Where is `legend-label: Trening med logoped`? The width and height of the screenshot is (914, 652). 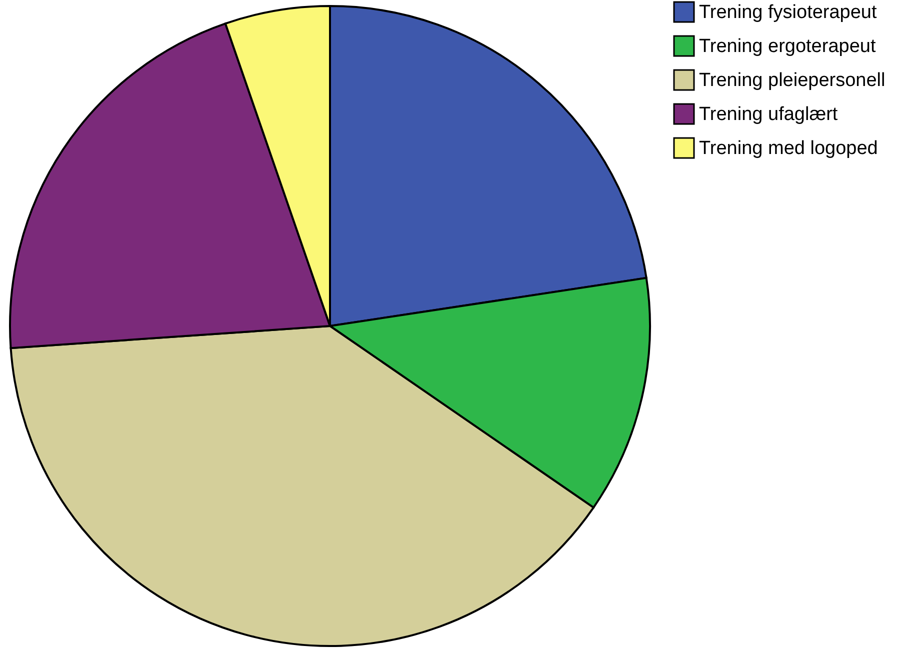
legend-label: Trening med logoped is located at coordinates (788, 148).